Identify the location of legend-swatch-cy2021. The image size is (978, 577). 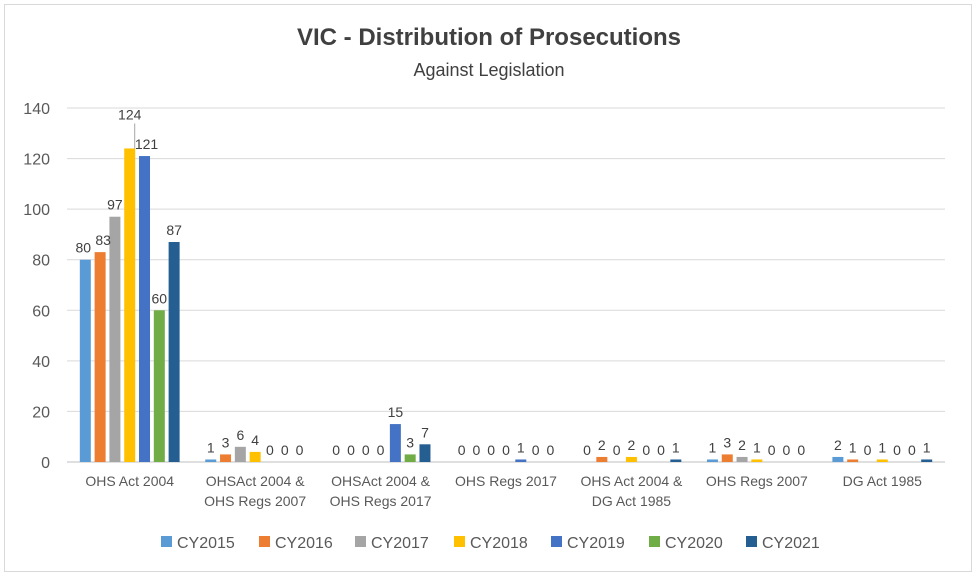
(751, 541).